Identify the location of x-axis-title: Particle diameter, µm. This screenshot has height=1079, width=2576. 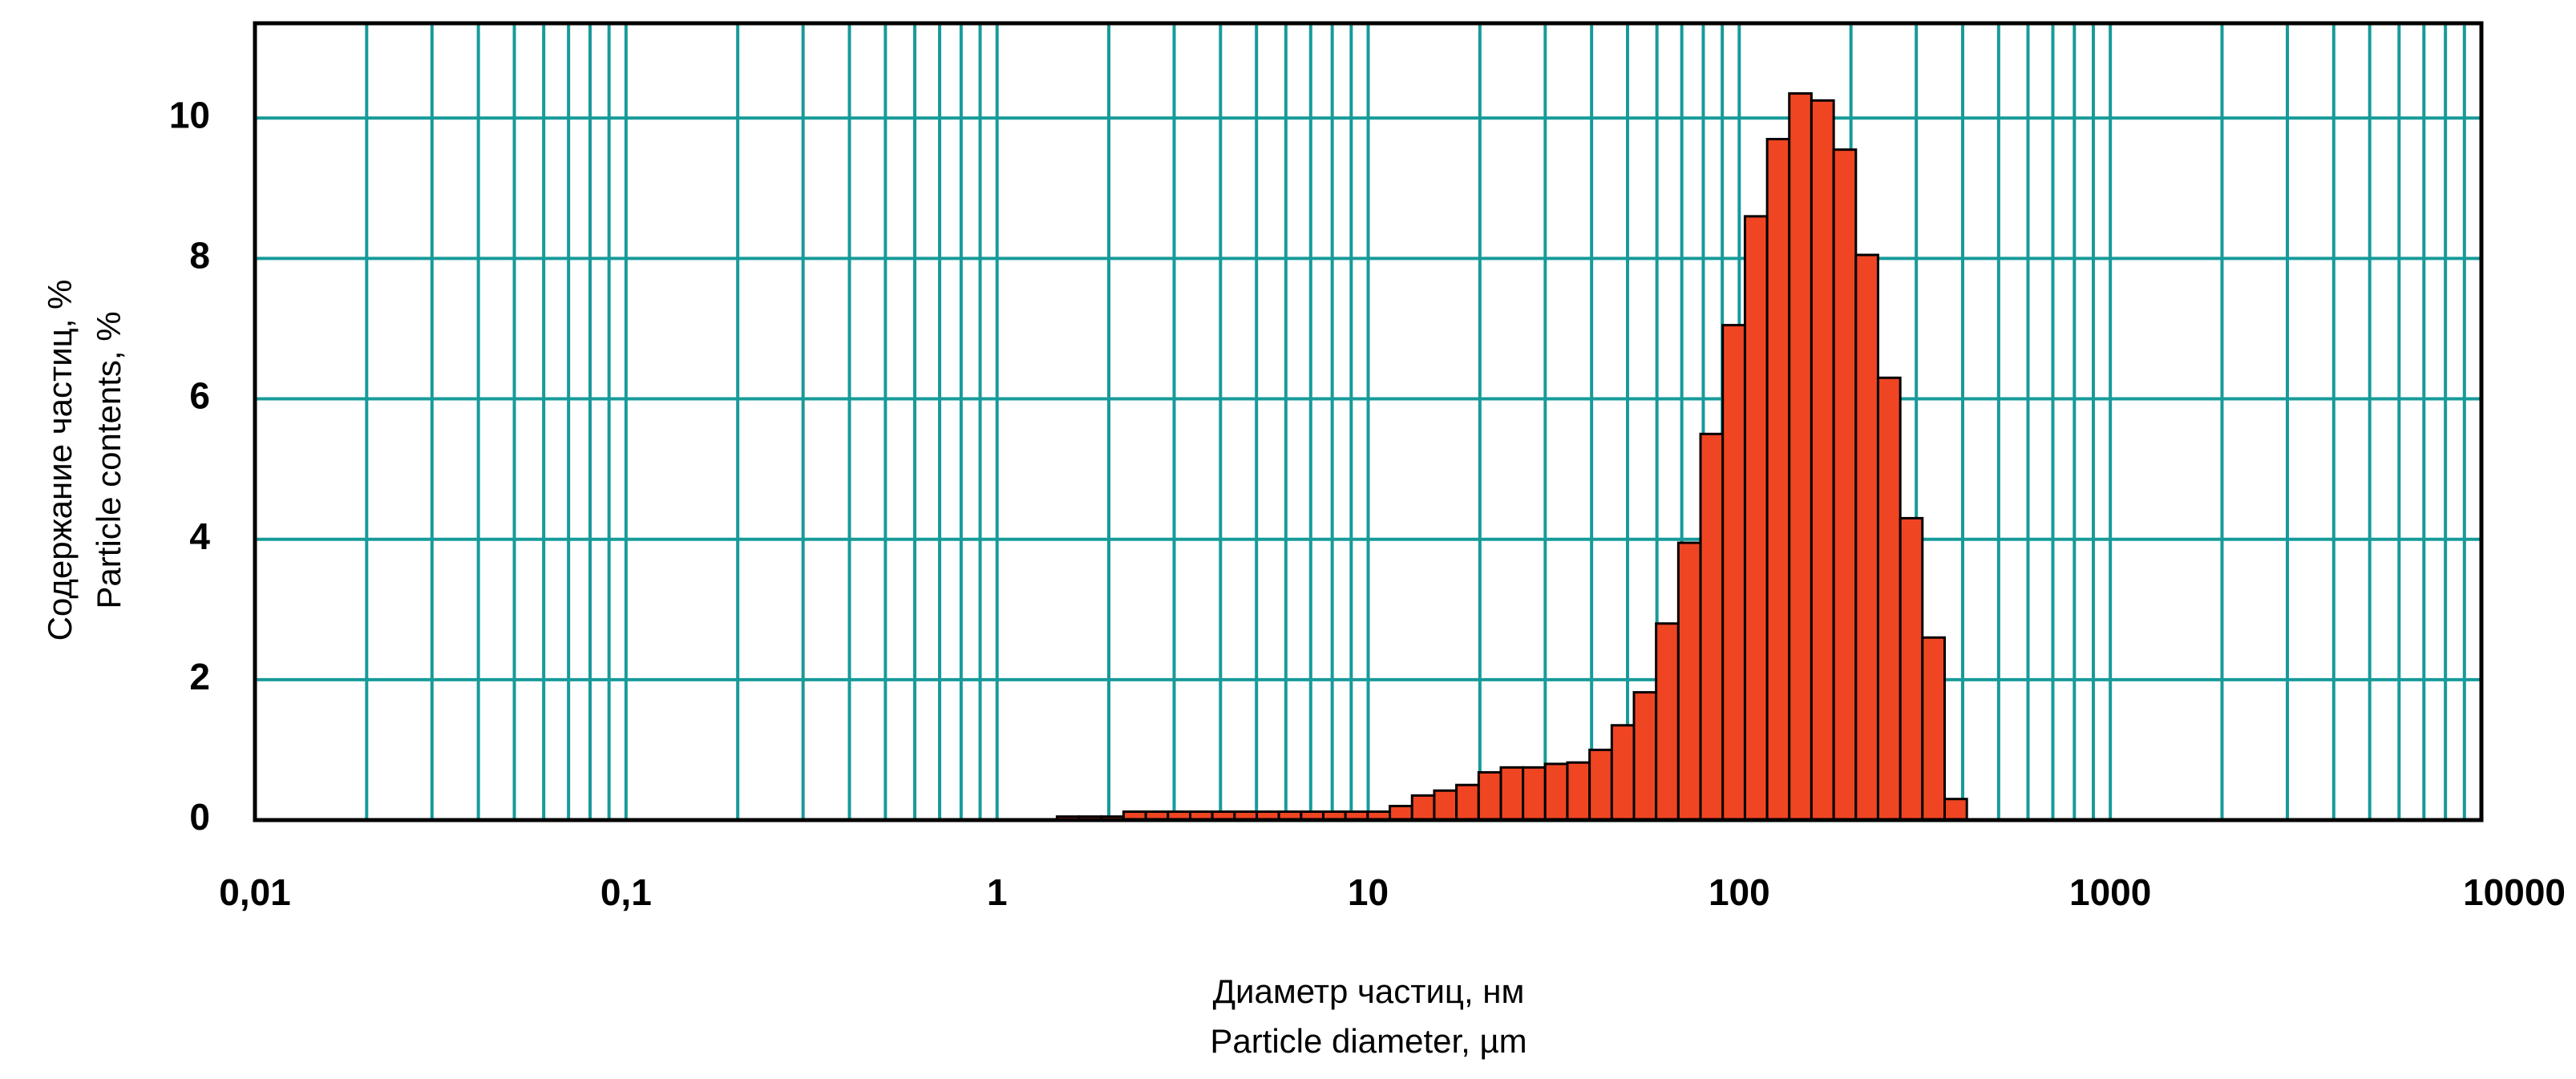
(1368, 1041).